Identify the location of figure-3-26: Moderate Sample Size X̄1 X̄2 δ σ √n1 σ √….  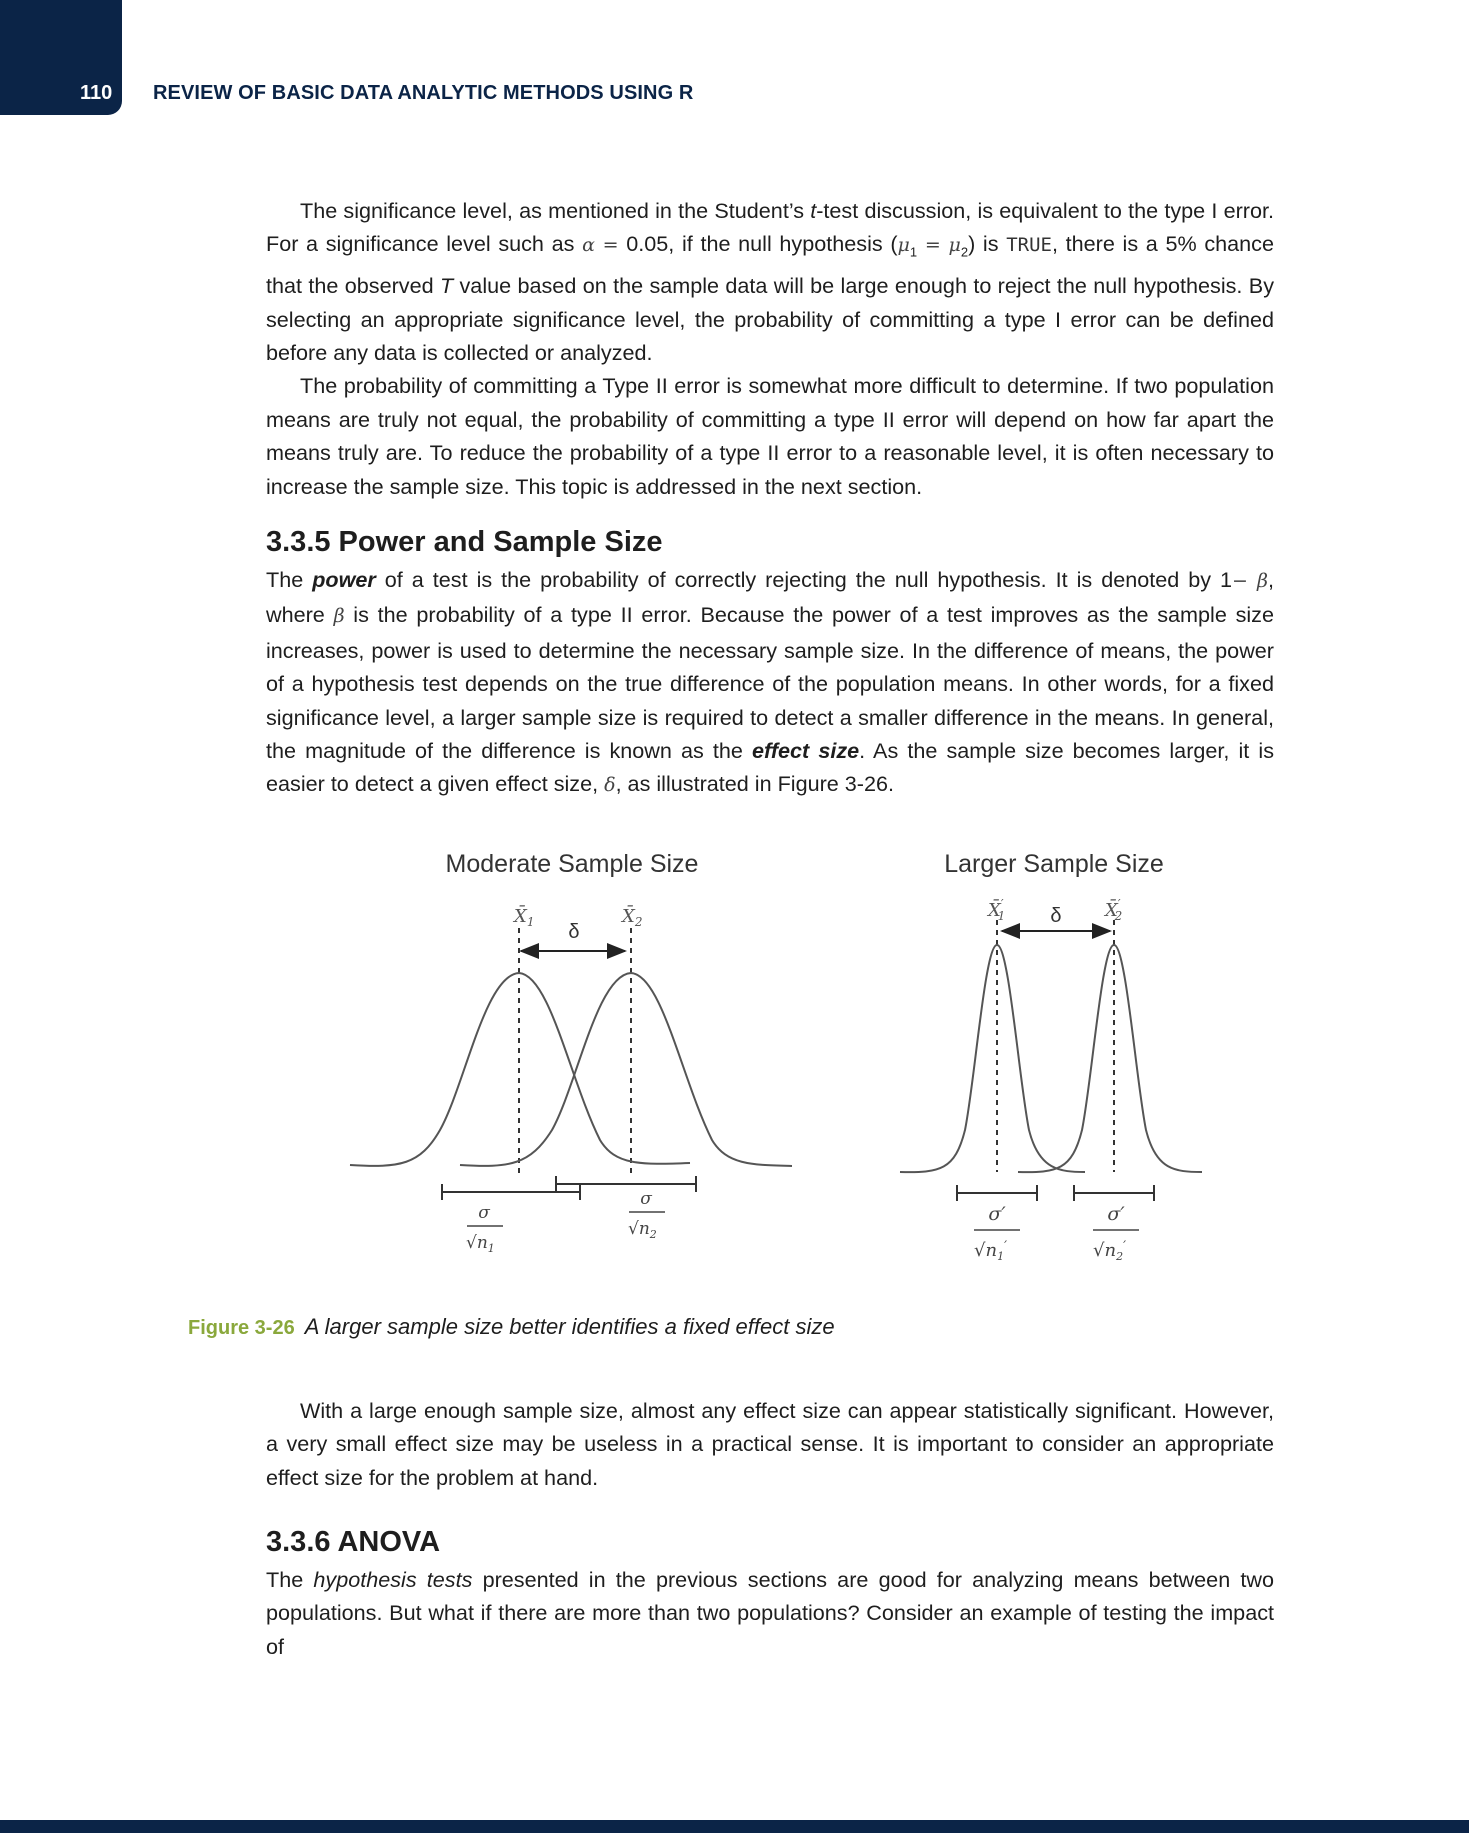
(776, 1056).